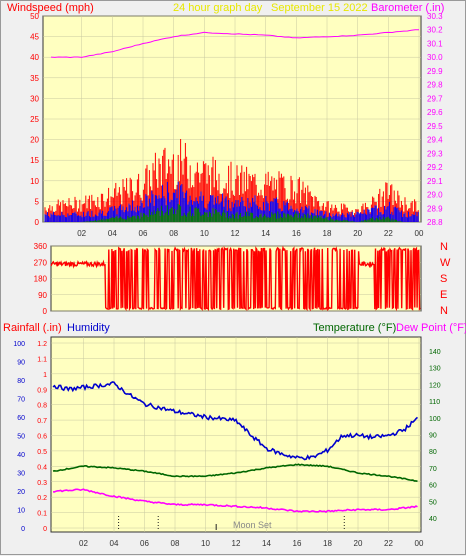 The image size is (466, 556). Describe the element at coordinates (34, 181) in the screenshot. I see `wind-tick-label: 10` at that location.